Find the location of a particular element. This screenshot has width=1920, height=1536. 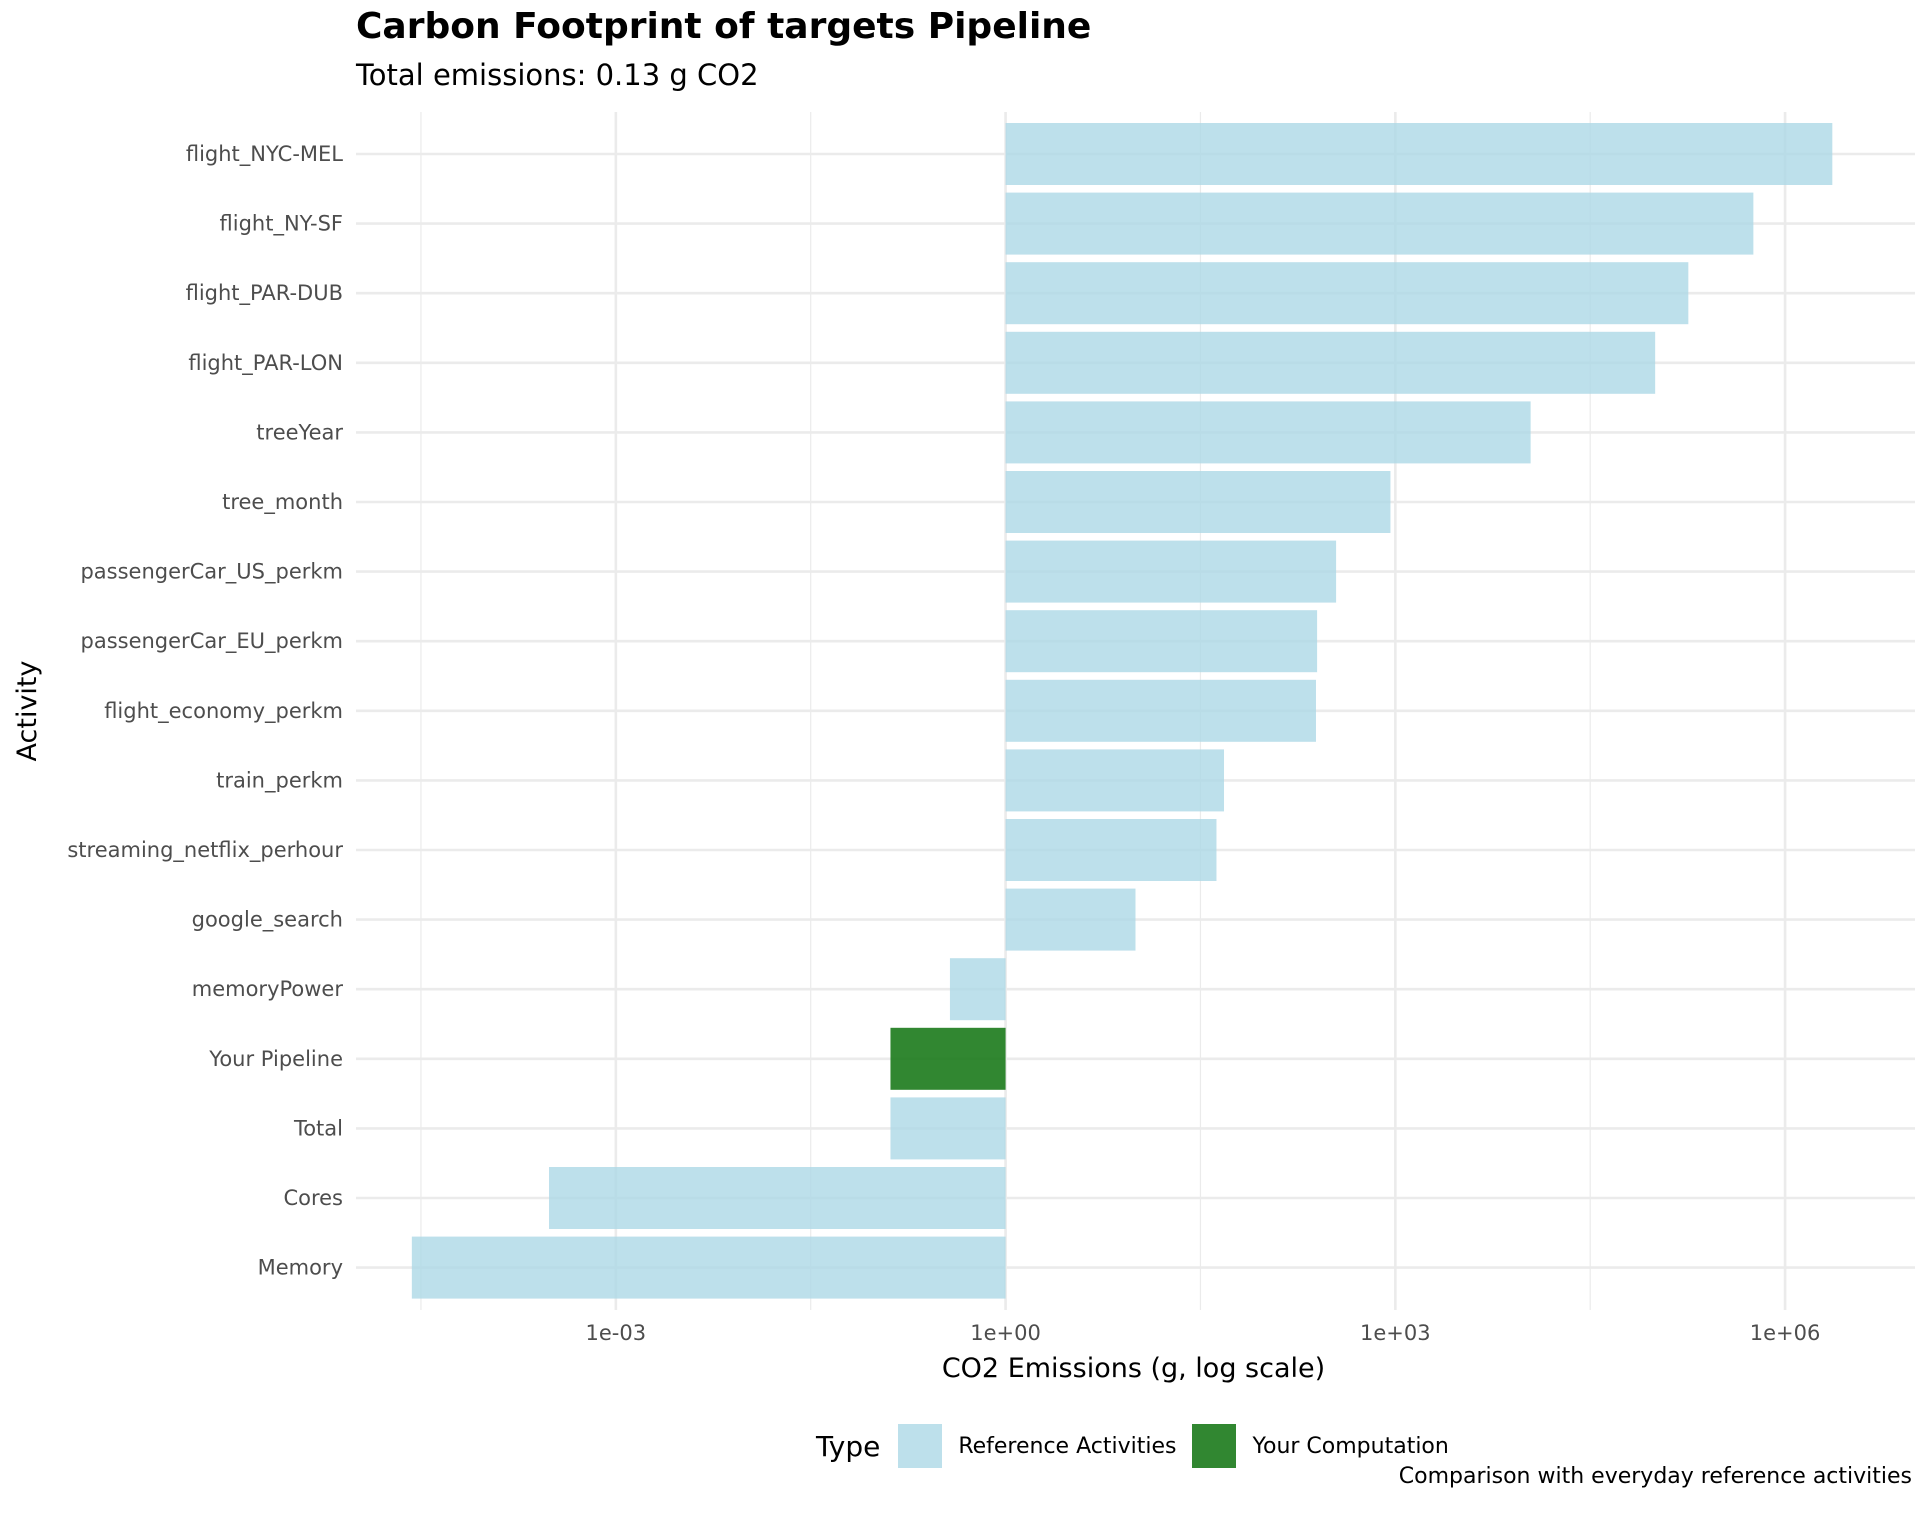

legend-key-computation is located at coordinates (1214, 1446).